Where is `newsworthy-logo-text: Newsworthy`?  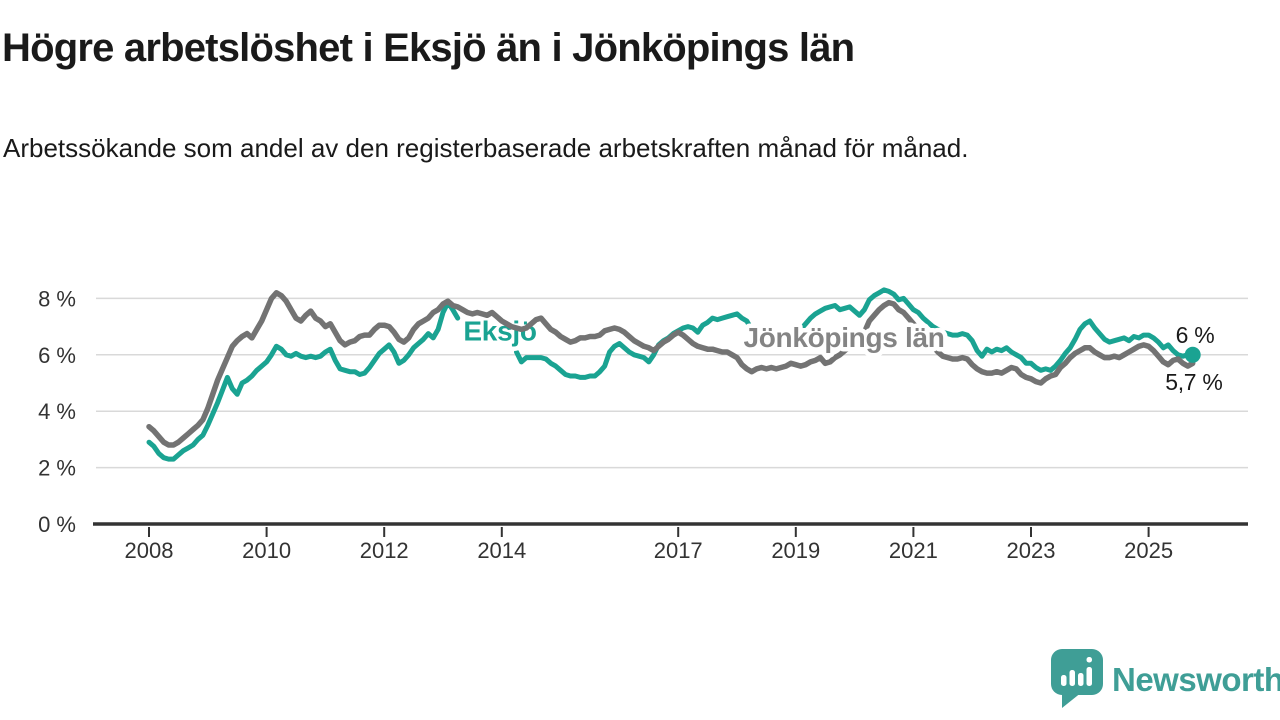
newsworthy-logo-text: Newsworthy is located at coordinates (1196, 679).